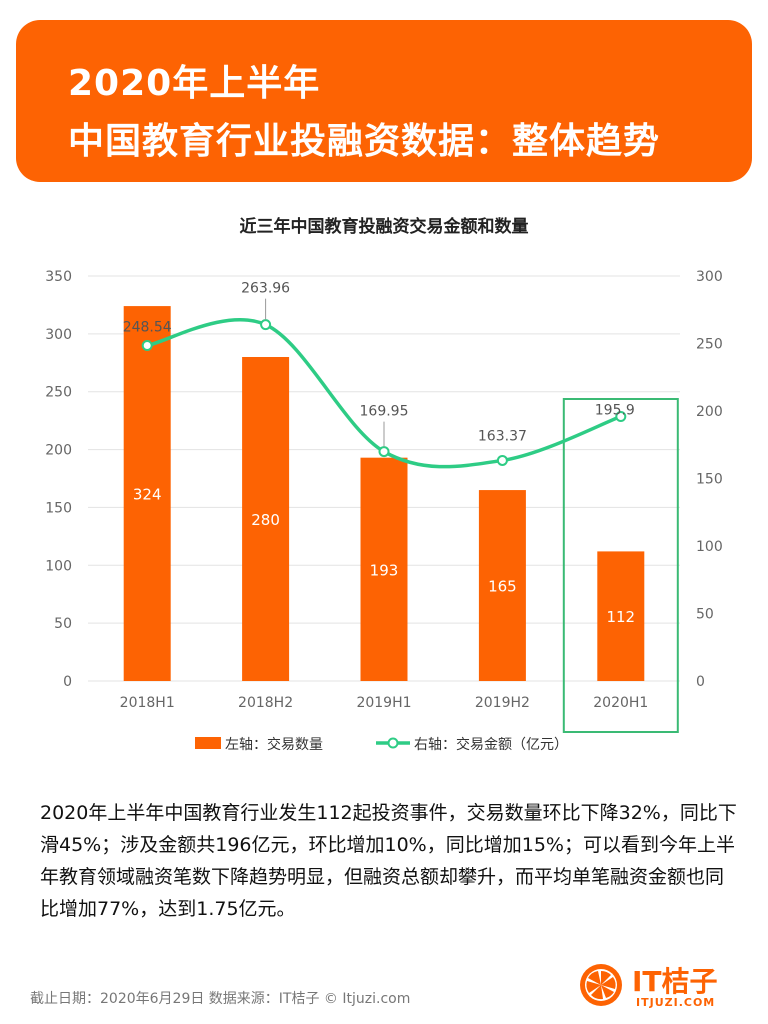 The width and height of the screenshot is (768, 1024). Describe the element at coordinates (502, 436) in the screenshot. I see `line-value-label: 163.37` at that location.